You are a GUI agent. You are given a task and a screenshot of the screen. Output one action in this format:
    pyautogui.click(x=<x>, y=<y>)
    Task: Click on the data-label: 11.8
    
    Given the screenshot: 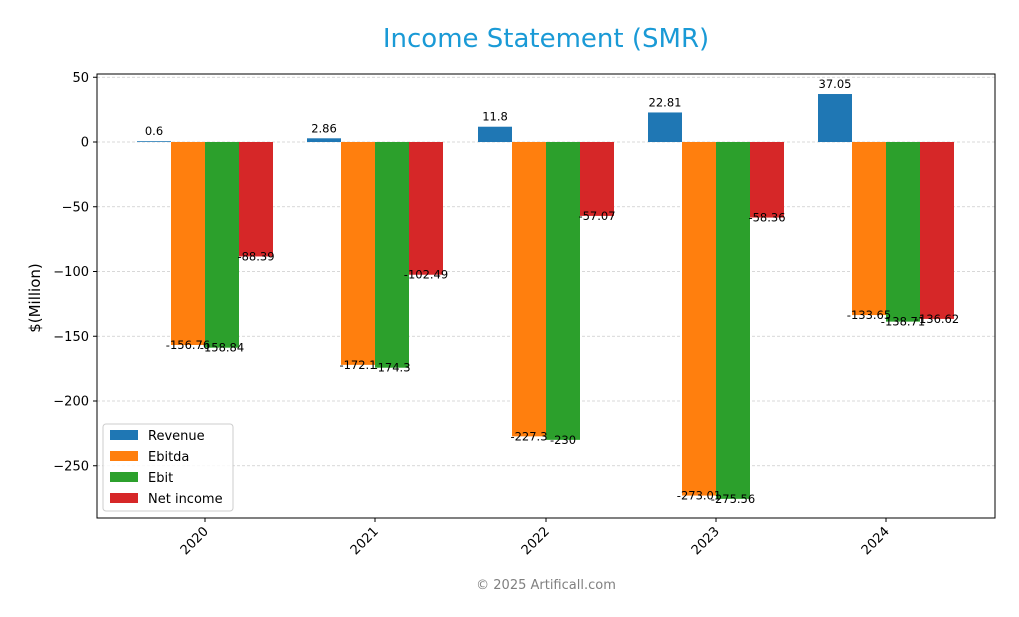 What is the action you would take?
    pyautogui.click(x=495, y=117)
    